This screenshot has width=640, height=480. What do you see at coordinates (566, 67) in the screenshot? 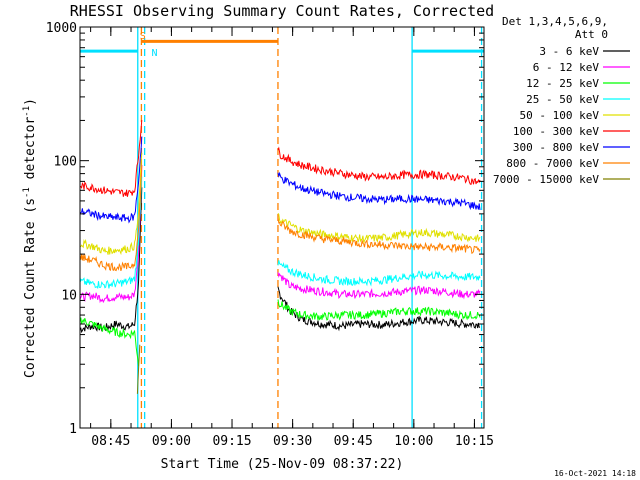
I see `legend-label: 6 - 12 keV` at bounding box center [566, 67].